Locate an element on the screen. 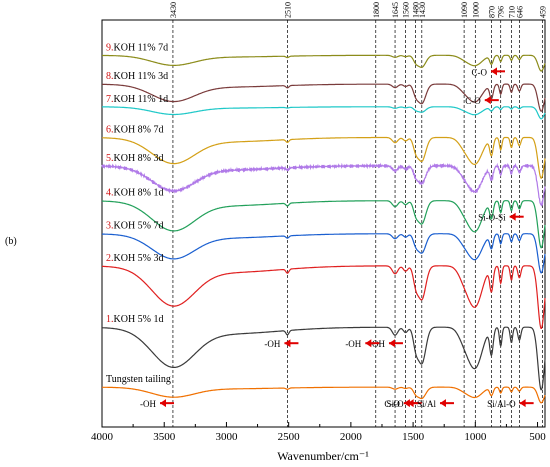 The height and width of the screenshot is (467, 550). x-tick-label-1000: 1000 is located at coordinates (475, 437).